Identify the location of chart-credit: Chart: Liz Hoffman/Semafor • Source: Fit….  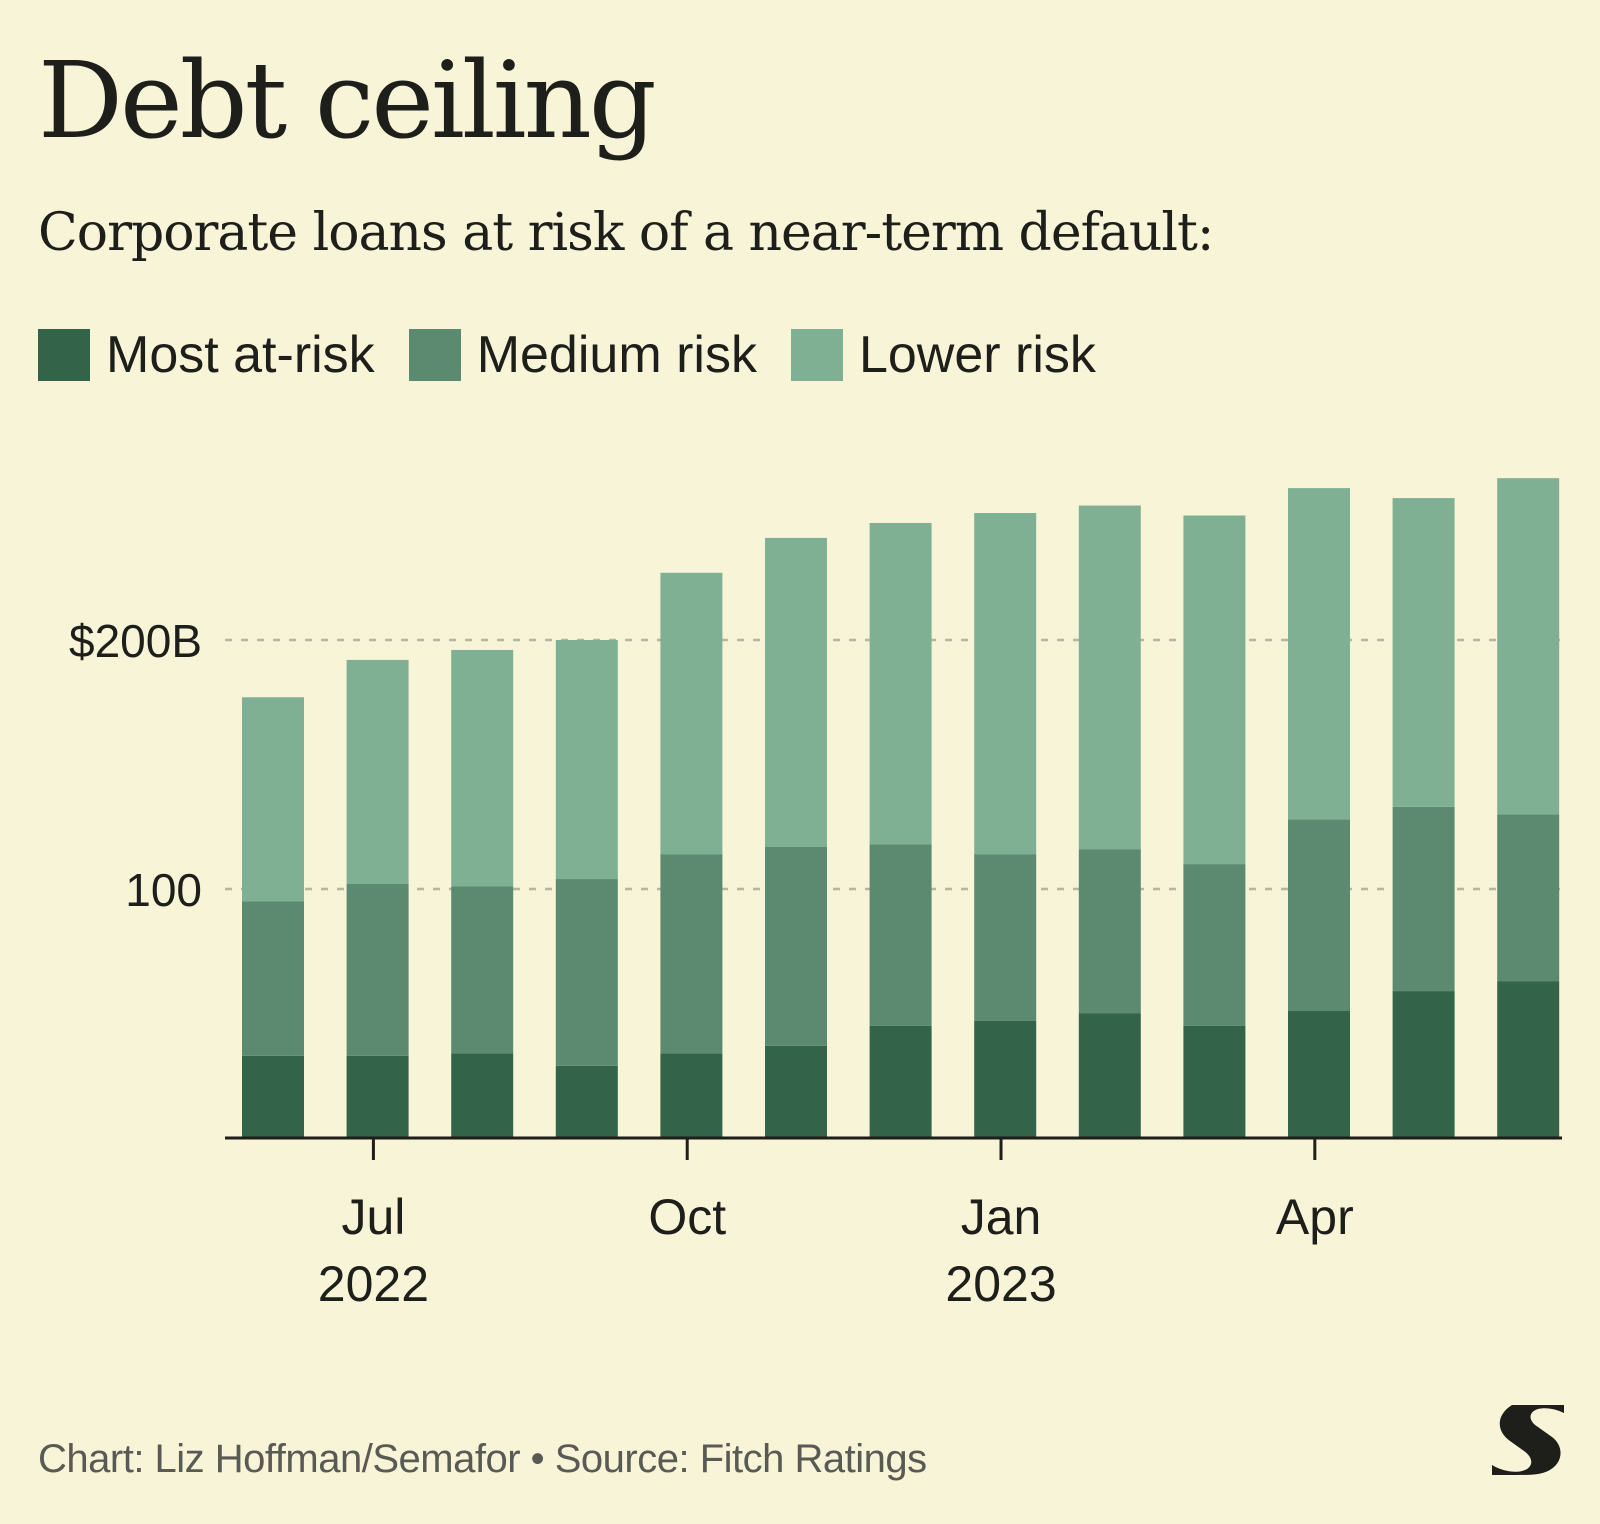
(482, 1459).